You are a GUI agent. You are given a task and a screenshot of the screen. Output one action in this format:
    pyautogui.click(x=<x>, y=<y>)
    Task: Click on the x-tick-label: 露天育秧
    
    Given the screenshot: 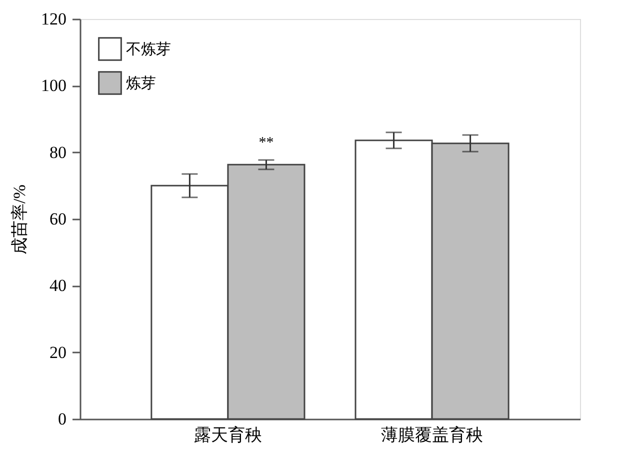 What is the action you would take?
    pyautogui.click(x=228, y=435)
    